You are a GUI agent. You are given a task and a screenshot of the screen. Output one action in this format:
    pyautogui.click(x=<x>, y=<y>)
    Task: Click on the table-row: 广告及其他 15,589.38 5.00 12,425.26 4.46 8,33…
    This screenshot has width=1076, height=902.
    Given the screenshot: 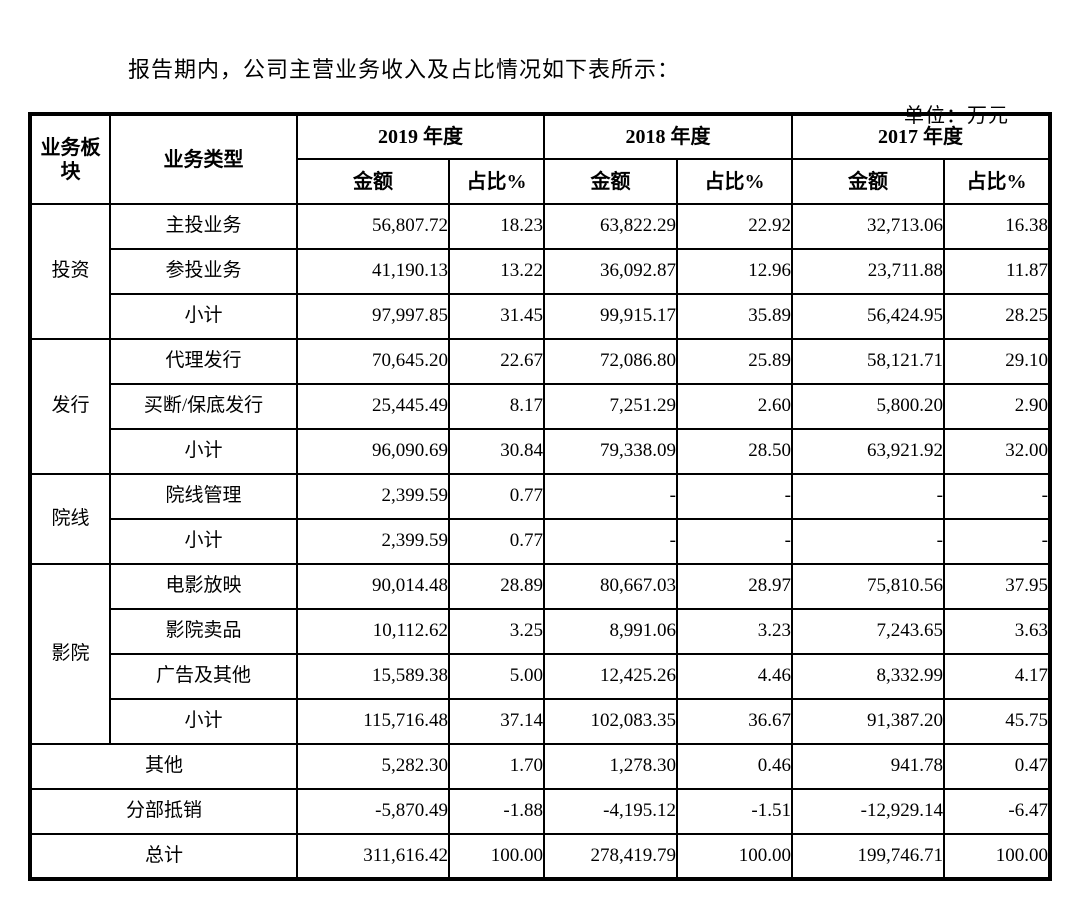 What is the action you would take?
    pyautogui.click(x=540, y=676)
    